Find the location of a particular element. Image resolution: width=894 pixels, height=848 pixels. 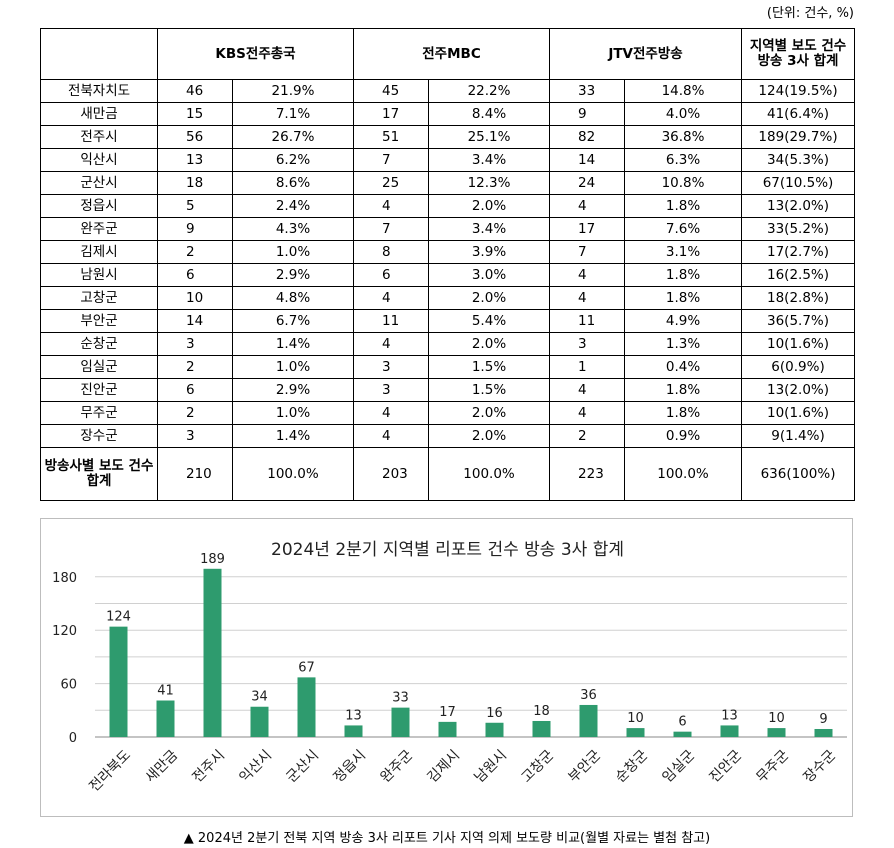

cell-jtv-p: 0.9% is located at coordinates (683, 436).